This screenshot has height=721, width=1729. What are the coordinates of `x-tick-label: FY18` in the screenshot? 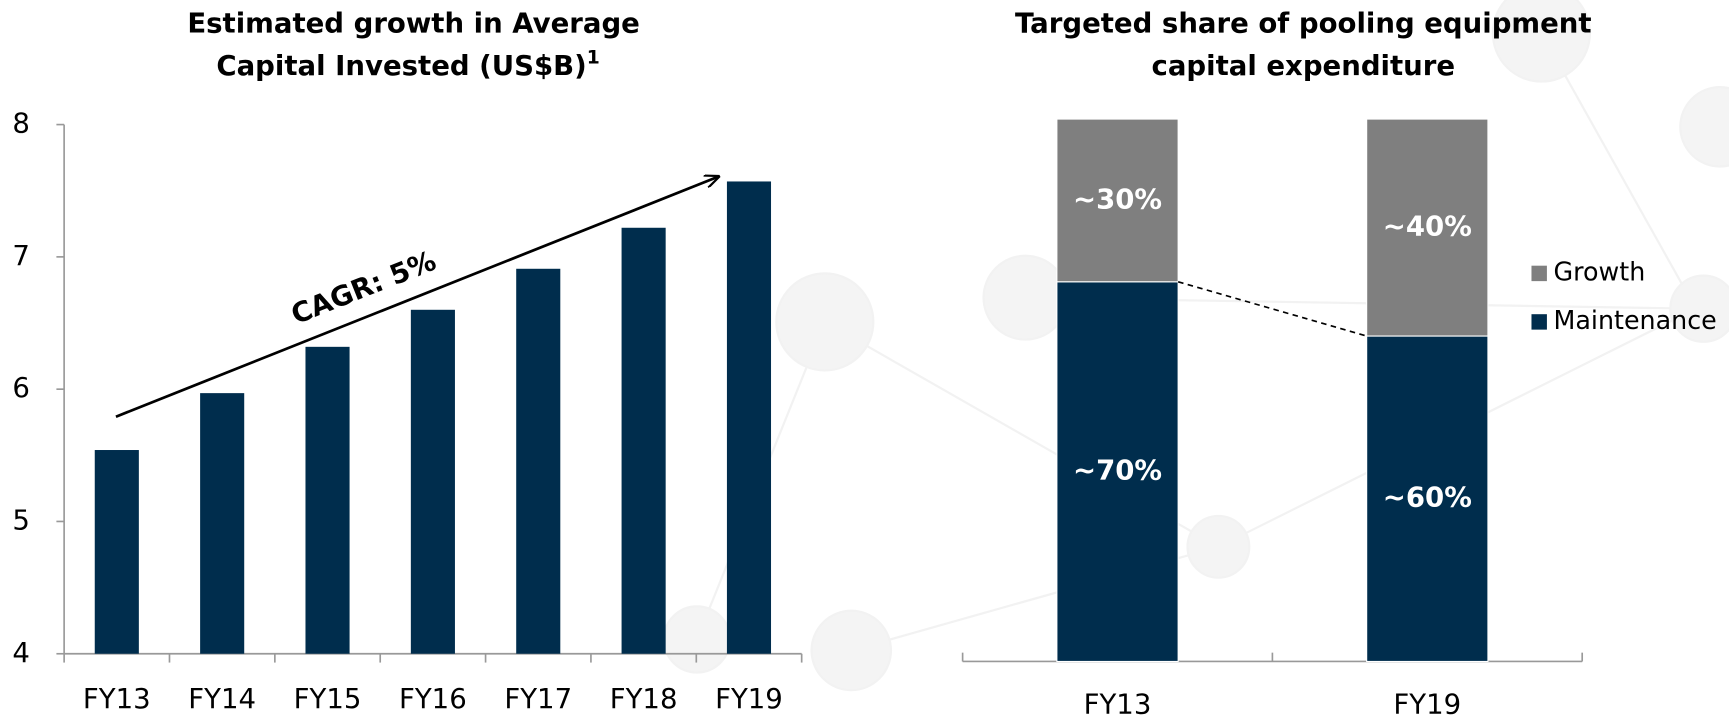 It's located at (644, 699).